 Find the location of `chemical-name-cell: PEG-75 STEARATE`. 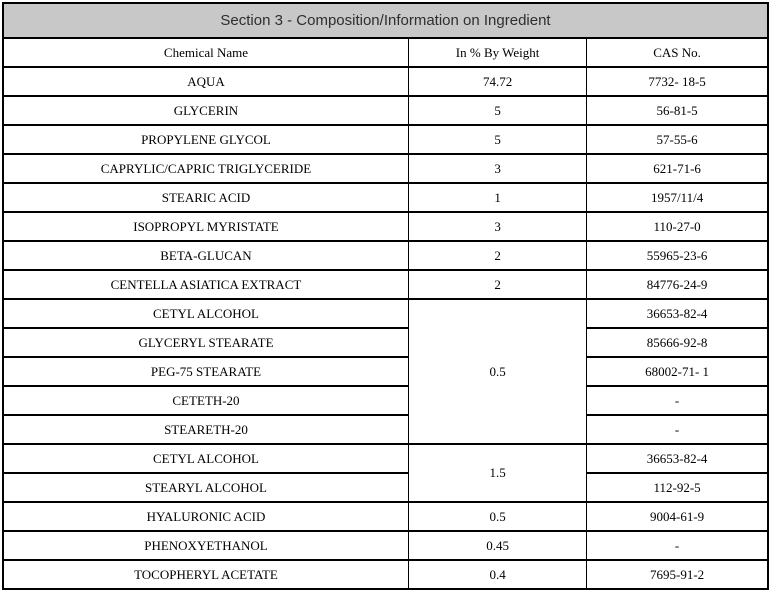

chemical-name-cell: PEG-75 STEARATE is located at coordinates (205, 371).